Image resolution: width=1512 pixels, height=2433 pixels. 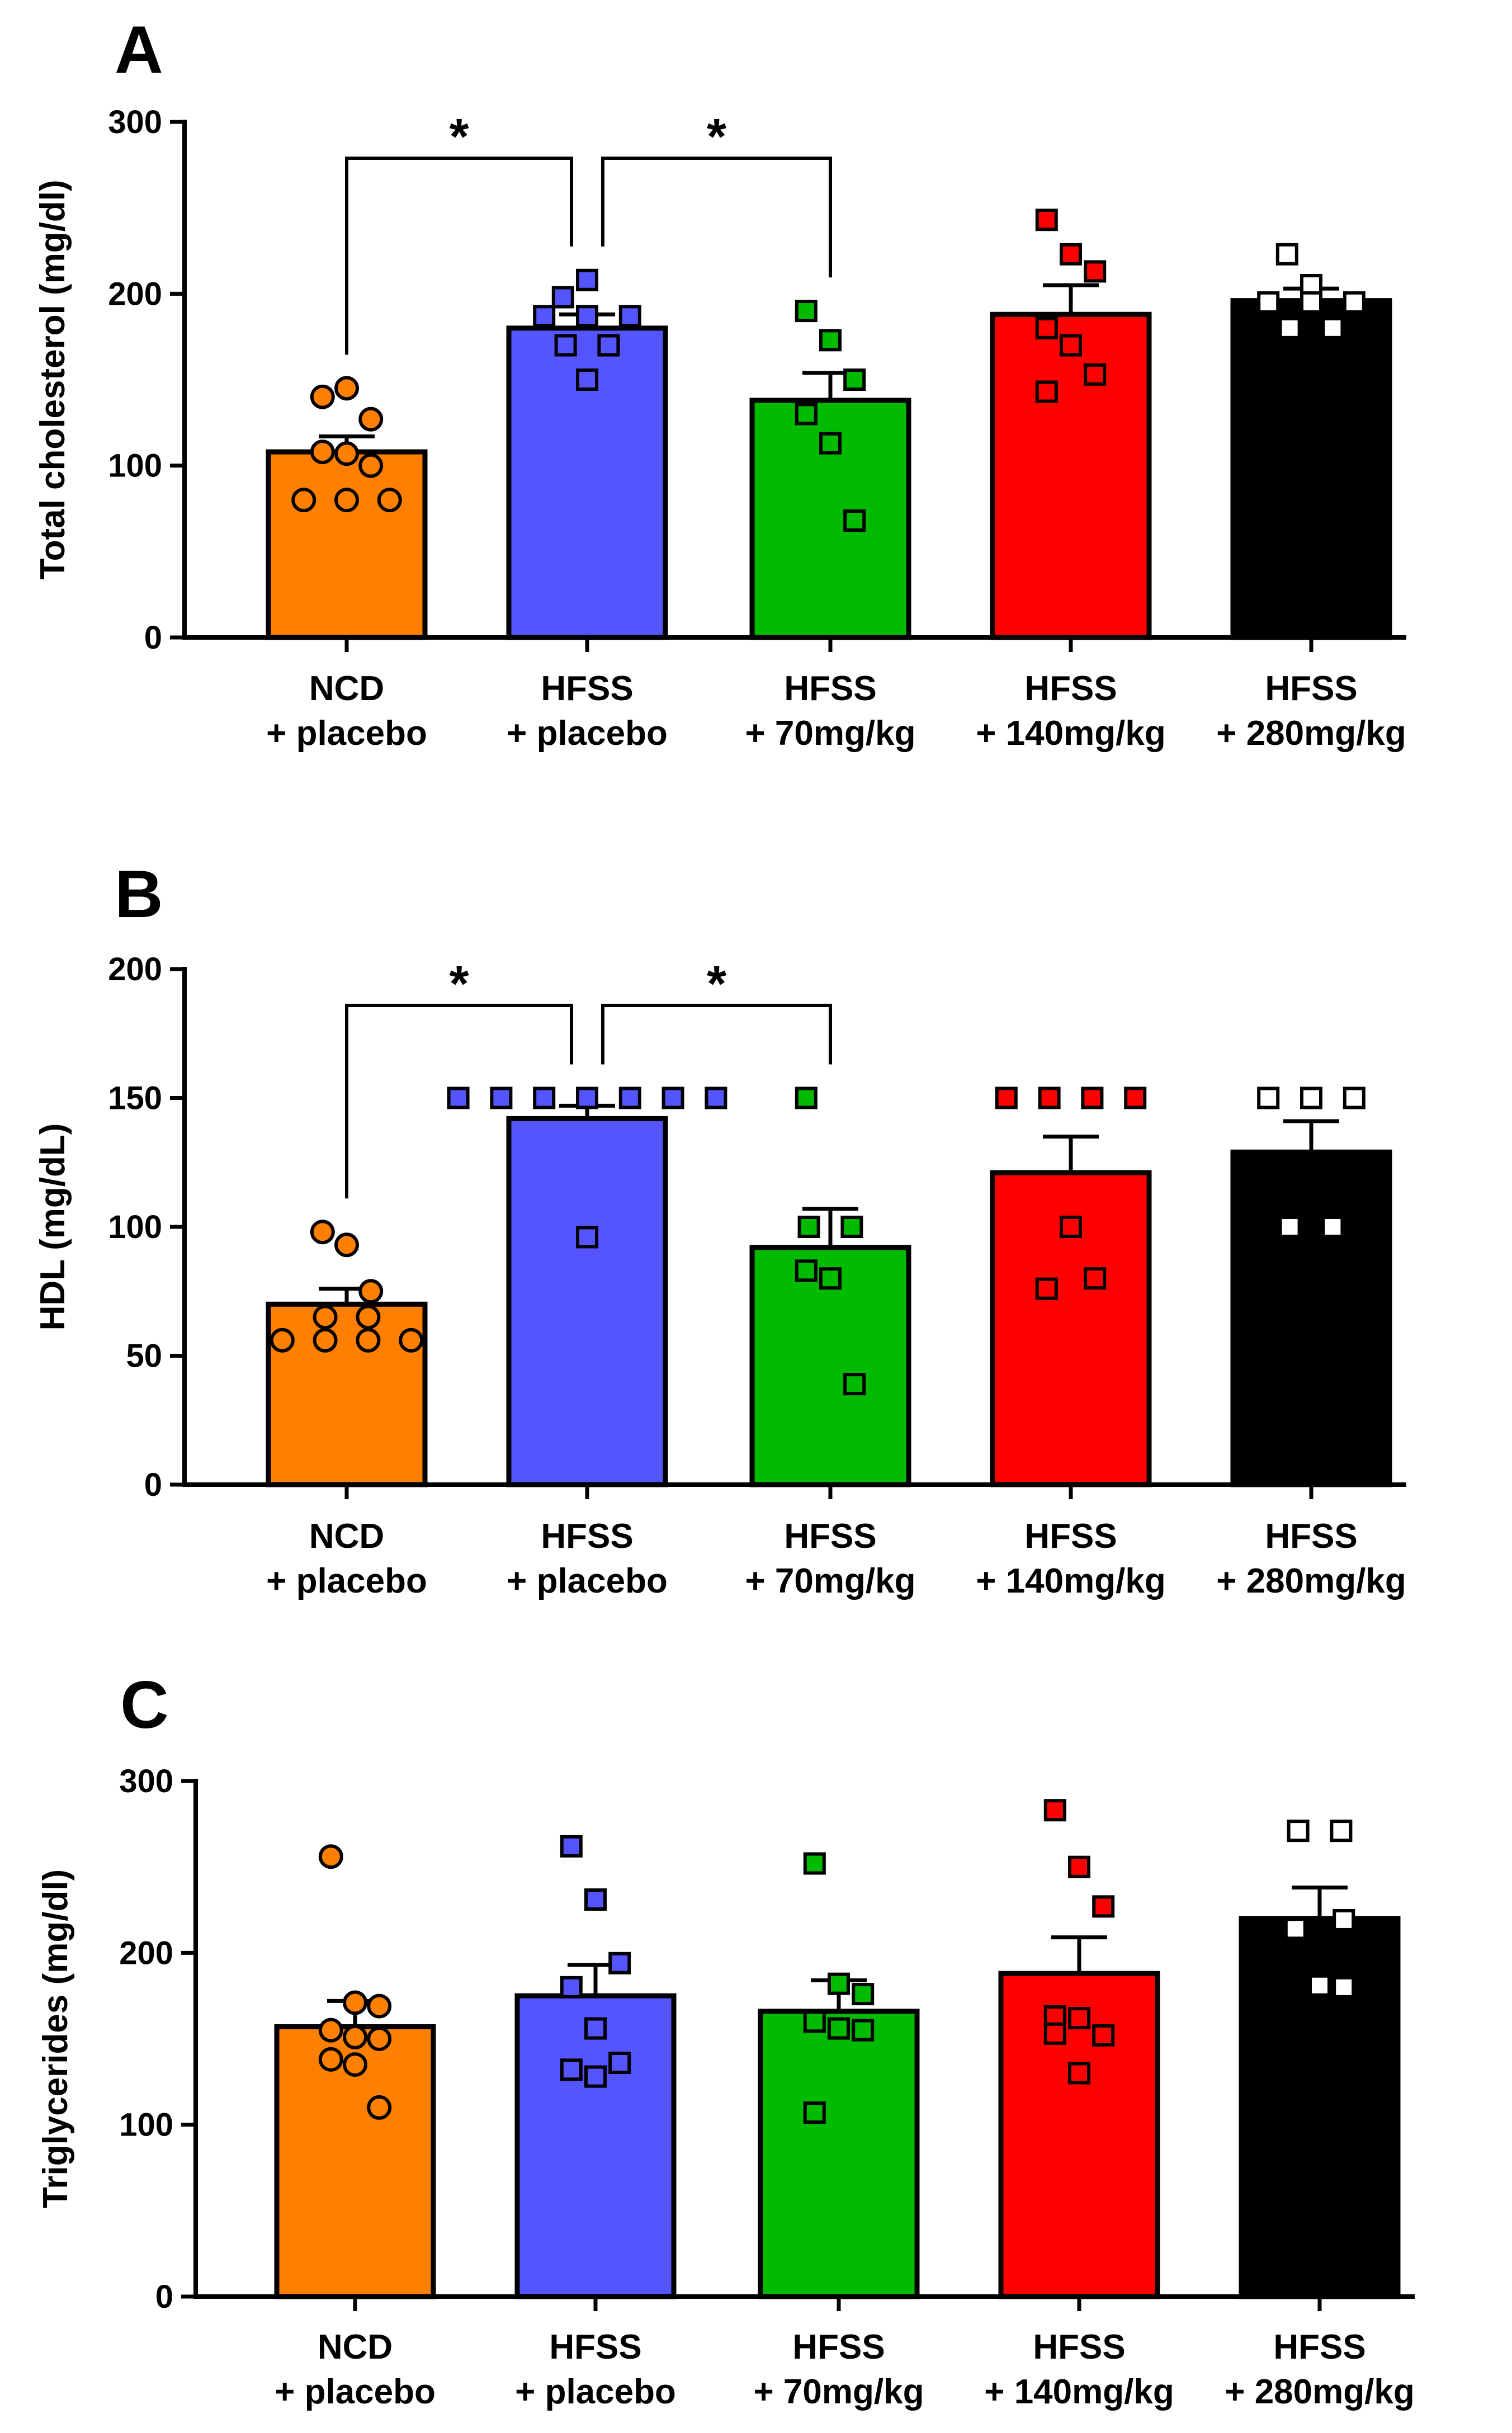 What do you see at coordinates (1070, 1581) in the screenshot?
I see `x-tick-label-line2: + 140mg/kg` at bounding box center [1070, 1581].